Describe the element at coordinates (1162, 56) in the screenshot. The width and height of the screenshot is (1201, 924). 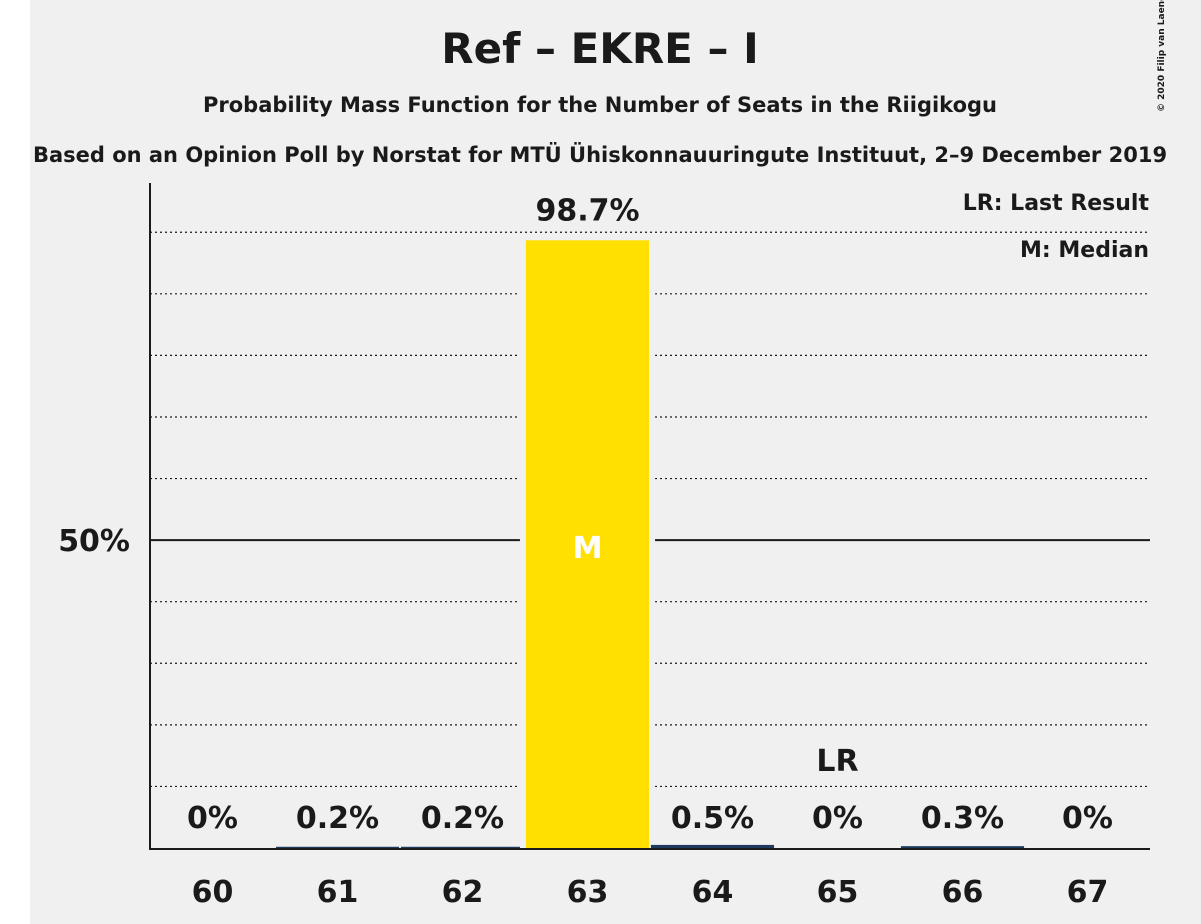
I see `copyright-text: © 2020 Filip van Laenen` at that location.